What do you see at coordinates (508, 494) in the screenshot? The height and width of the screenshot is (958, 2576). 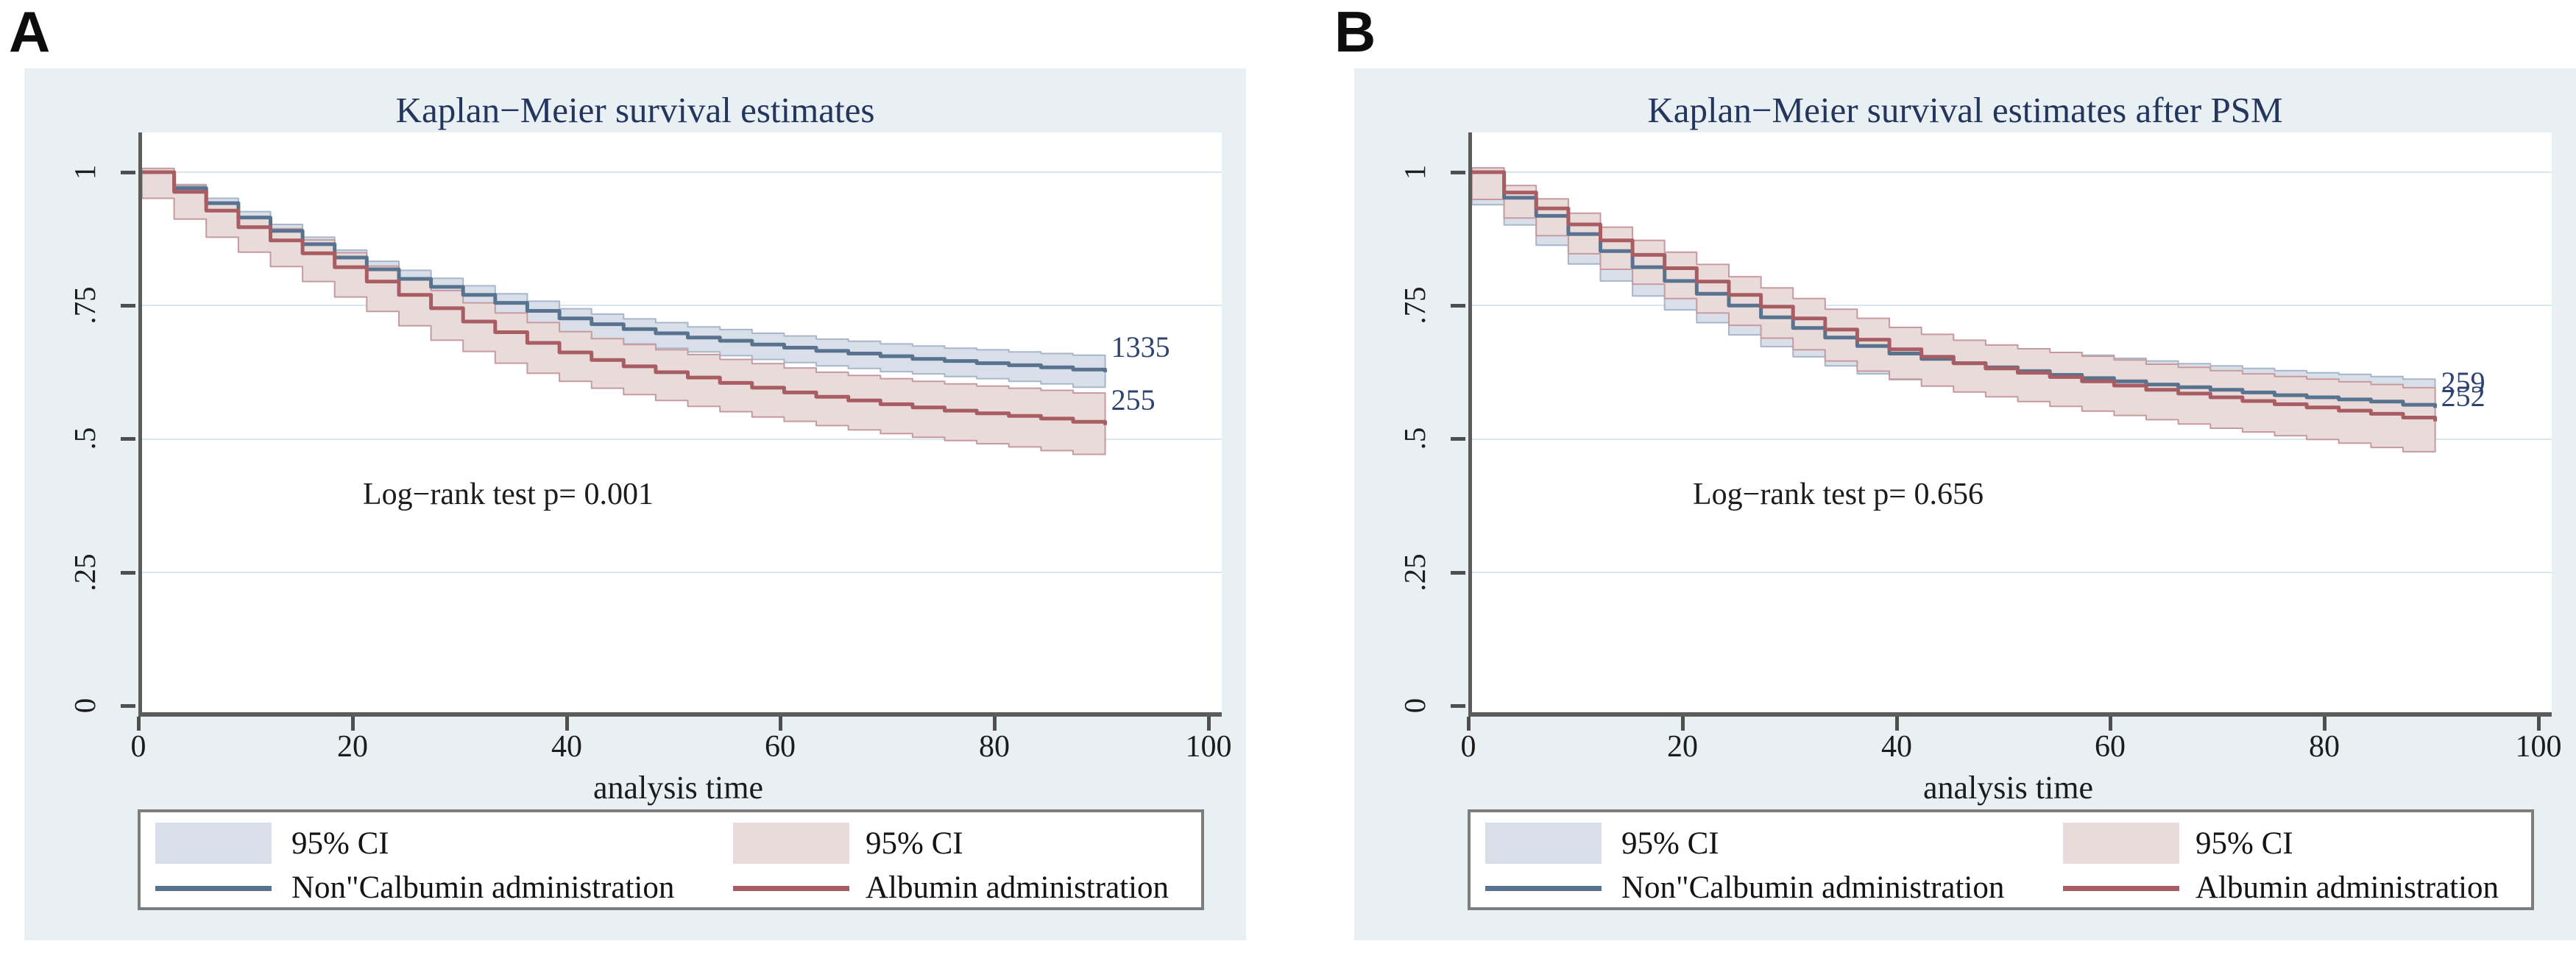 I see `logrank-annotation: Log−rank test p= 0.001` at bounding box center [508, 494].